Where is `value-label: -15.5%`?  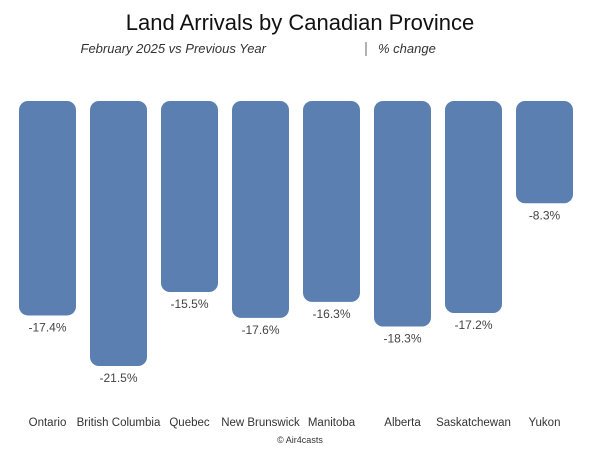 value-label: -15.5% is located at coordinates (189, 304).